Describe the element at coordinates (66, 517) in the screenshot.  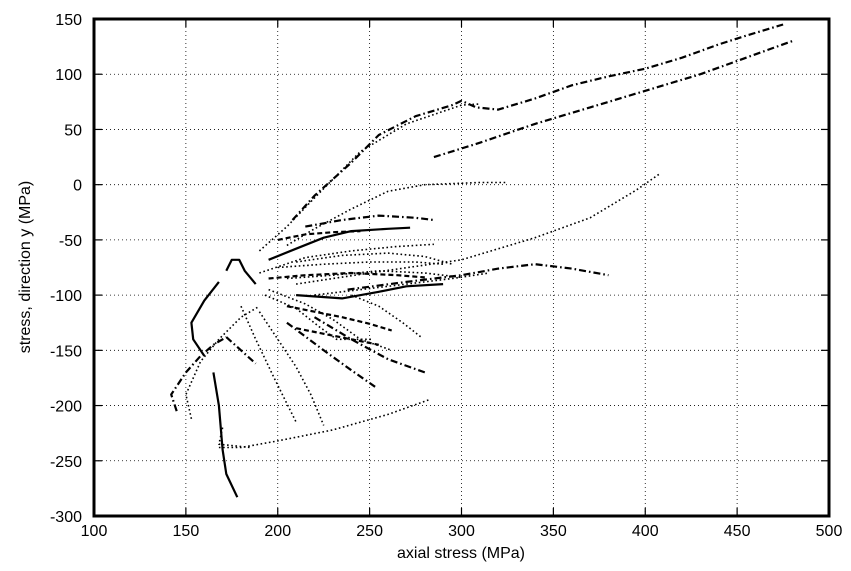
I see `y-tick-label: -300` at that location.